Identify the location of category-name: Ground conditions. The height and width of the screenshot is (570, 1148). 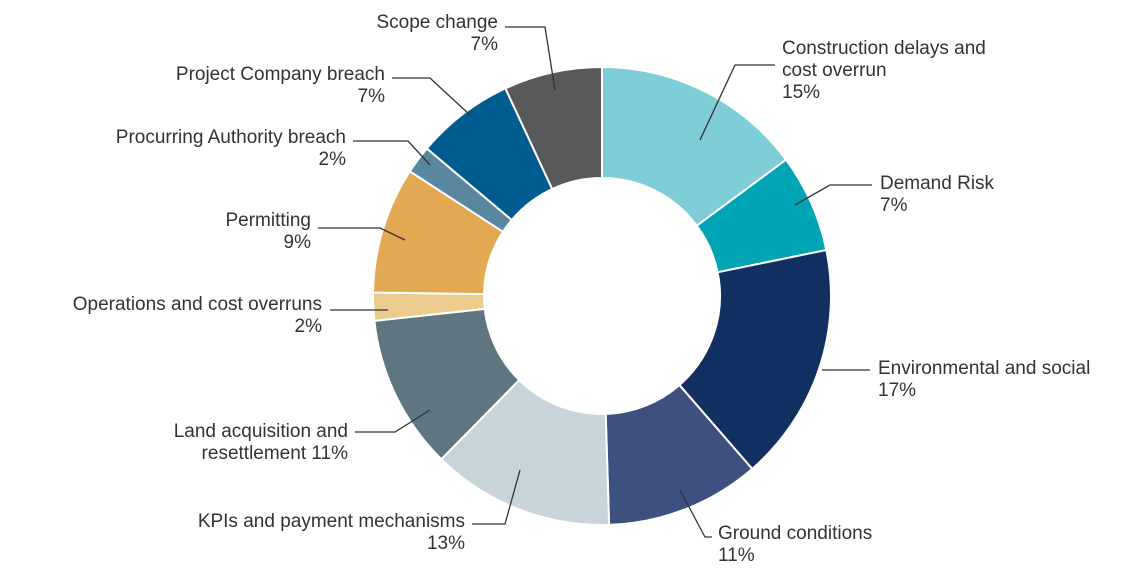
(795, 533).